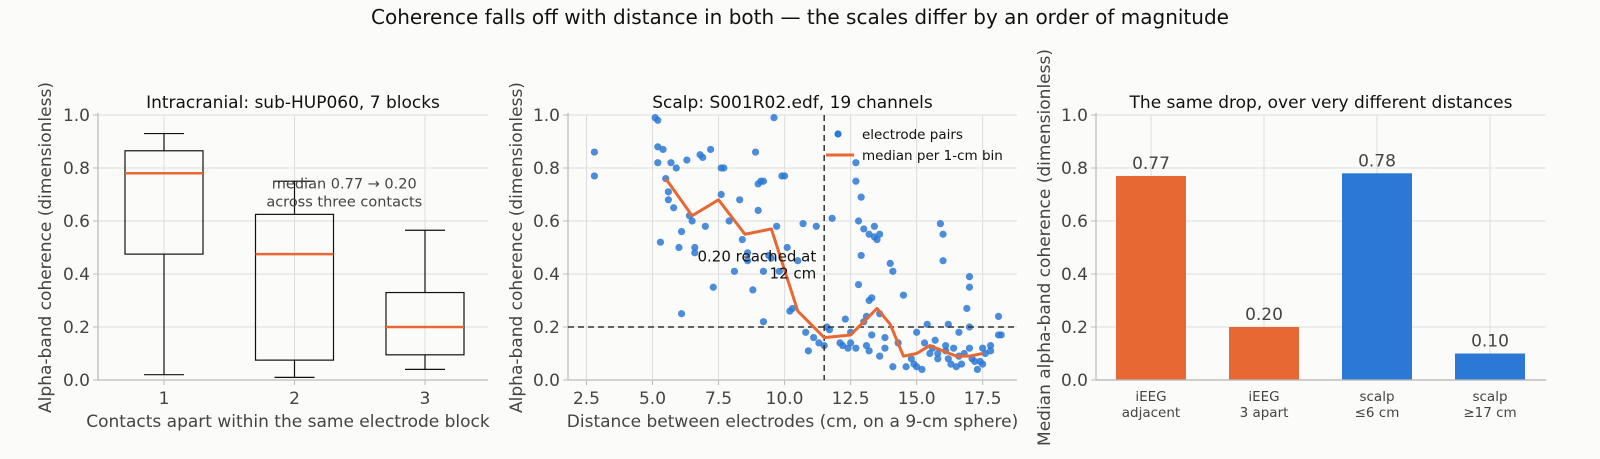  I want to click on x-tick-label: 12.5, so click(851, 399).